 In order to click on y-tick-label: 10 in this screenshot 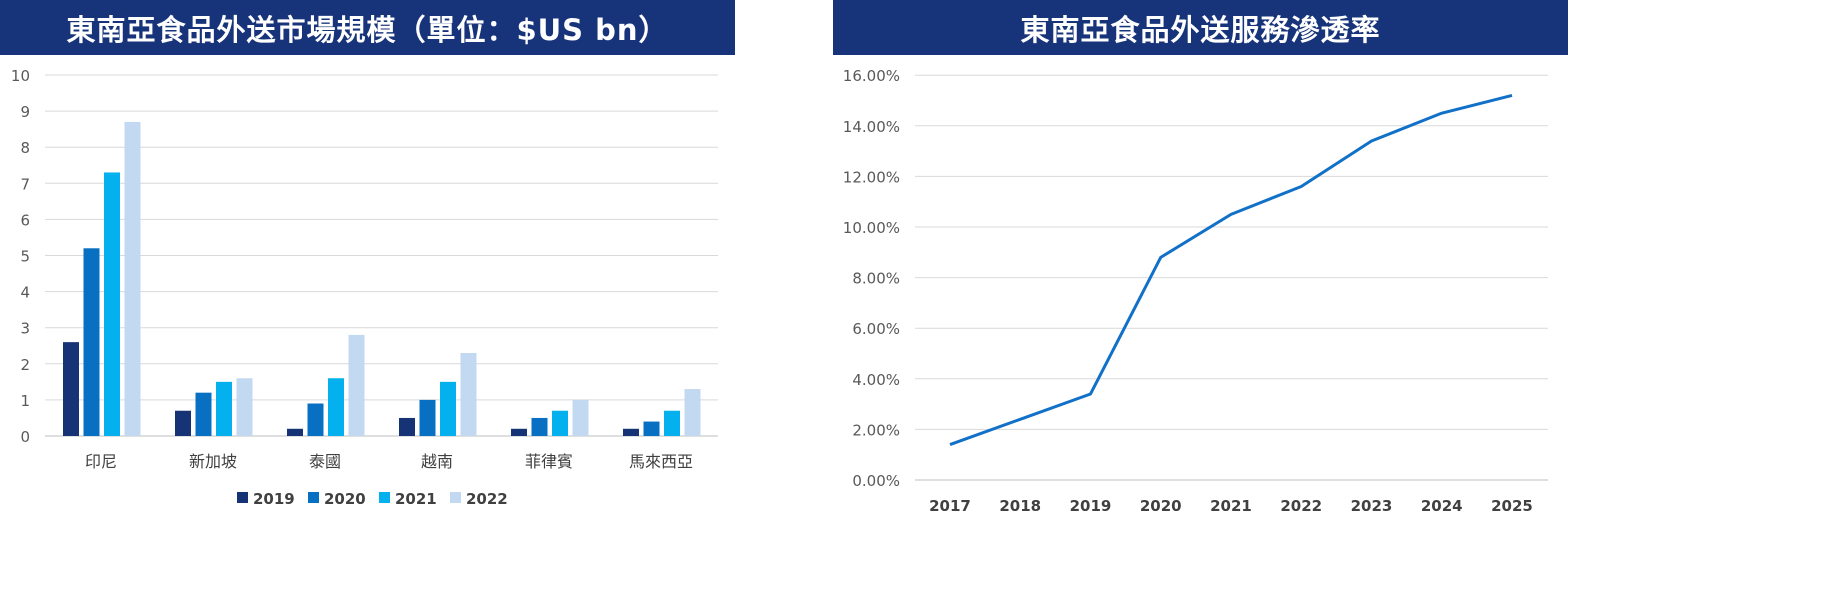, I will do `click(20, 76)`.